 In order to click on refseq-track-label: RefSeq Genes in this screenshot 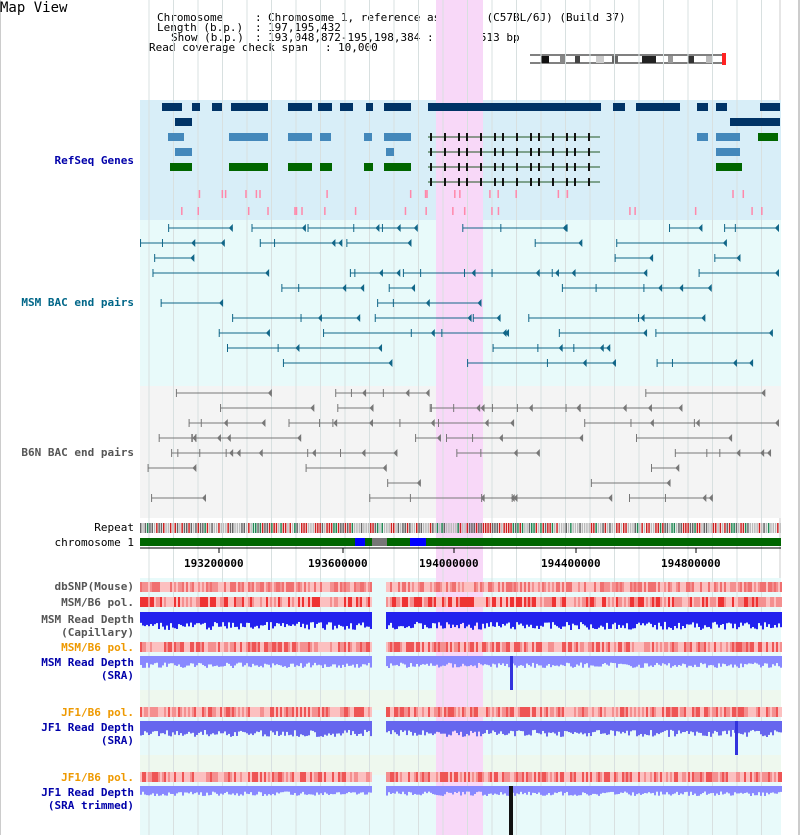, I will do `click(94, 160)`.